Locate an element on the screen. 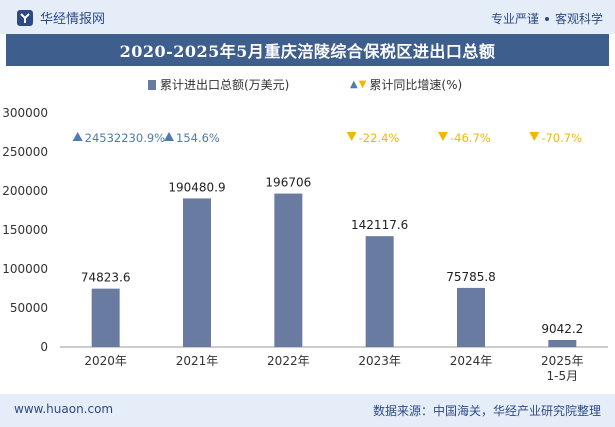 The width and height of the screenshot is (615, 427). chart-title: 2020-2025年5月重庆涪陵综合保税区进出口总额 is located at coordinates (307, 51).